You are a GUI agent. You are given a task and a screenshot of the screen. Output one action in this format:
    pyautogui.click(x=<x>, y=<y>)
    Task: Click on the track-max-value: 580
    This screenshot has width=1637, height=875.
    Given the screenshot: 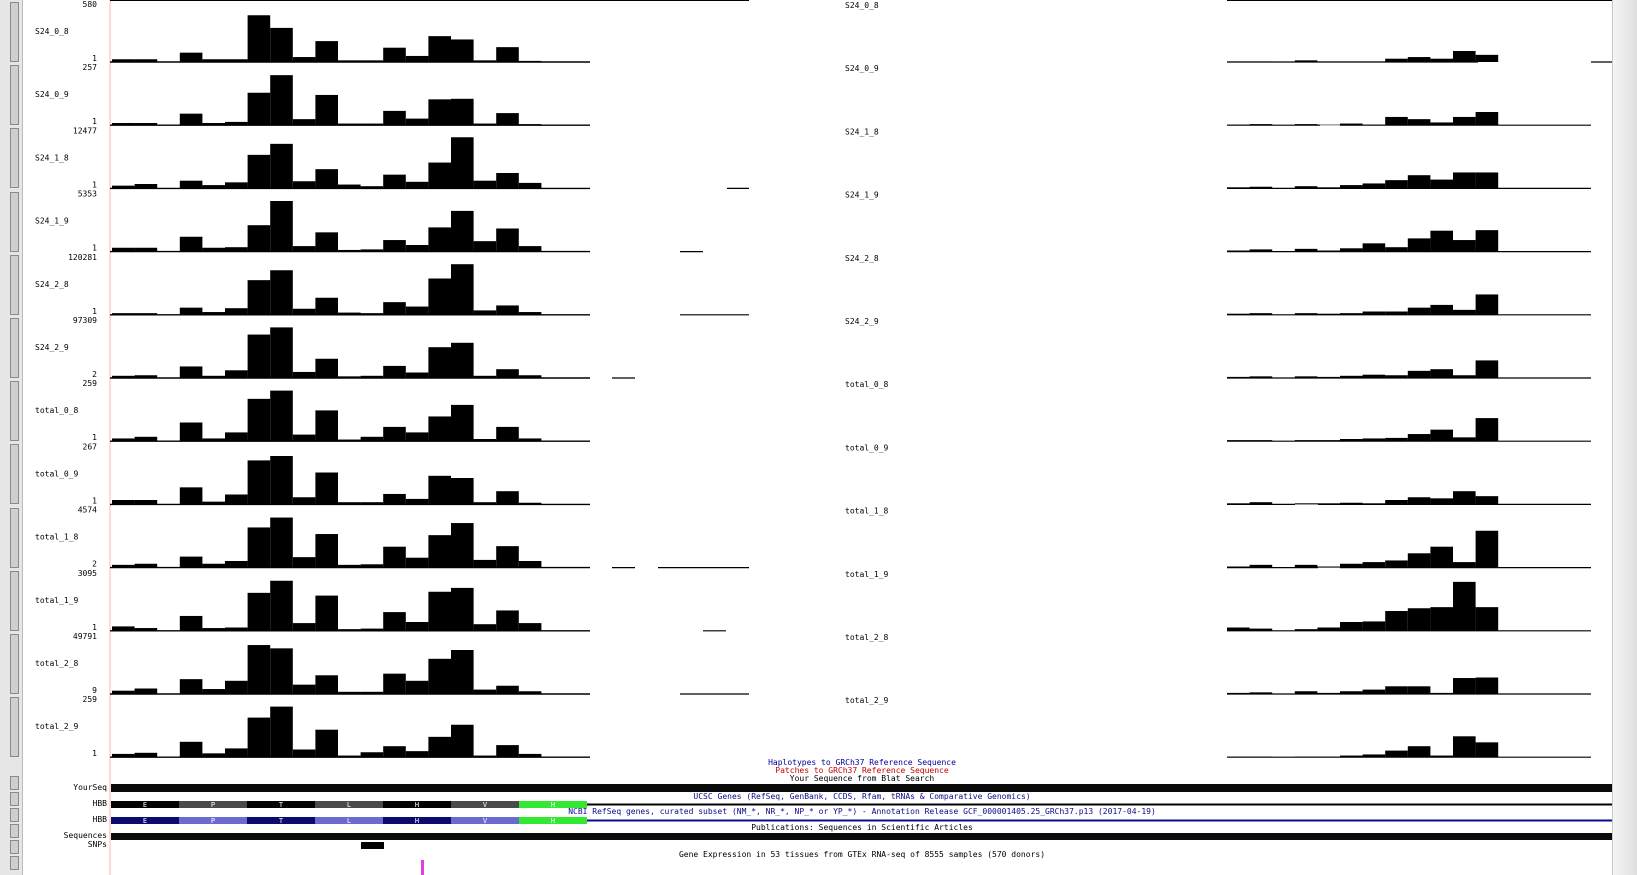 What is the action you would take?
    pyautogui.click(x=90, y=4)
    